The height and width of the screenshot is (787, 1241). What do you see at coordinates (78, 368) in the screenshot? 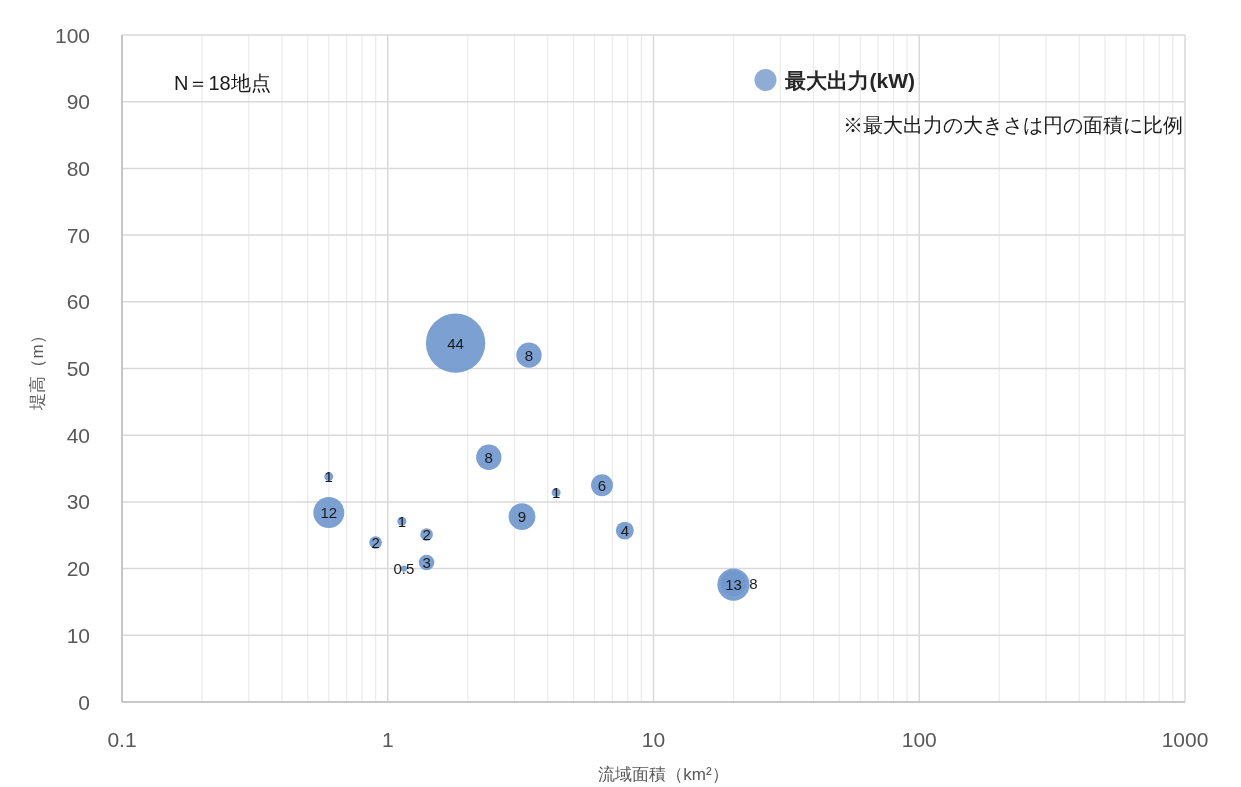
I see `y-tick-label: 50` at bounding box center [78, 368].